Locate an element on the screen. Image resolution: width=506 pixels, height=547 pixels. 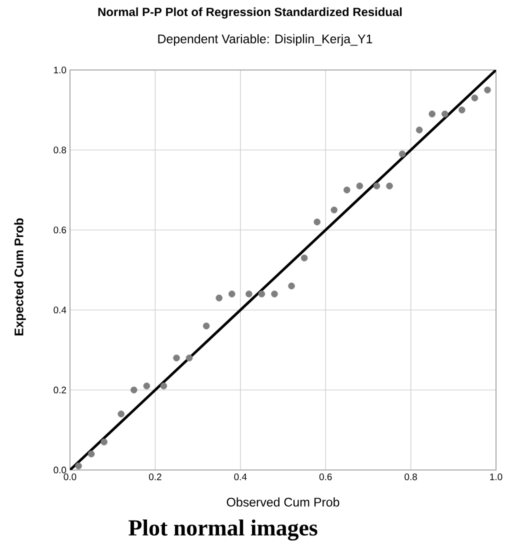
y-tick-label: 0.2 is located at coordinates (60, 390).